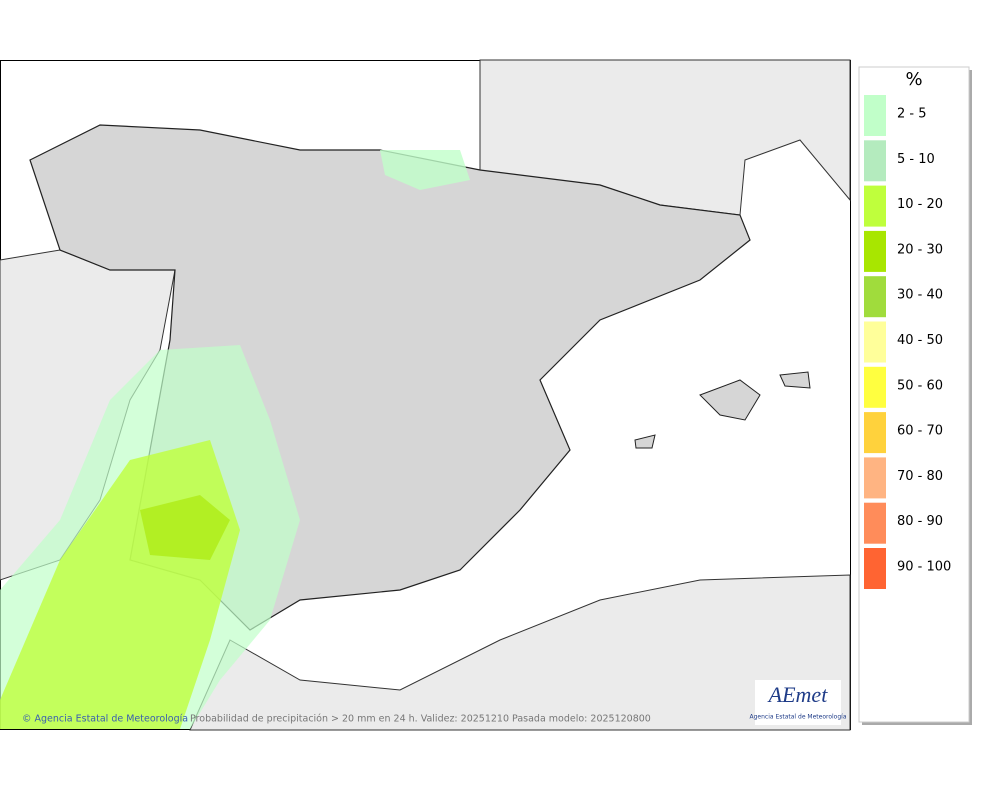  What do you see at coordinates (920, 295) in the screenshot?
I see `legend-label: 30 - 40` at bounding box center [920, 295].